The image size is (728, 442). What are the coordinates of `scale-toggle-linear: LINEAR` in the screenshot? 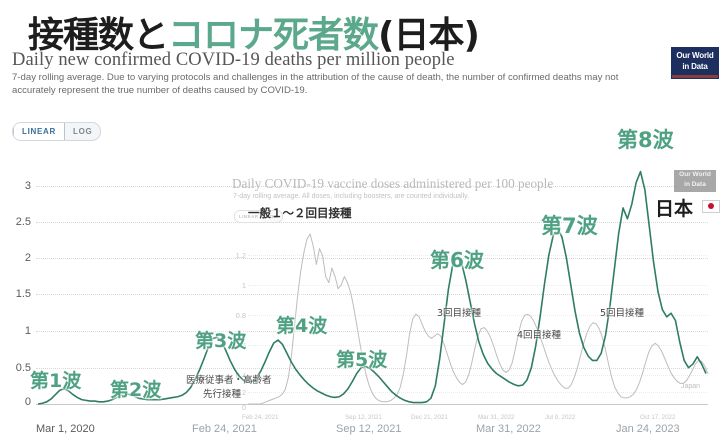 It's located at (39, 131).